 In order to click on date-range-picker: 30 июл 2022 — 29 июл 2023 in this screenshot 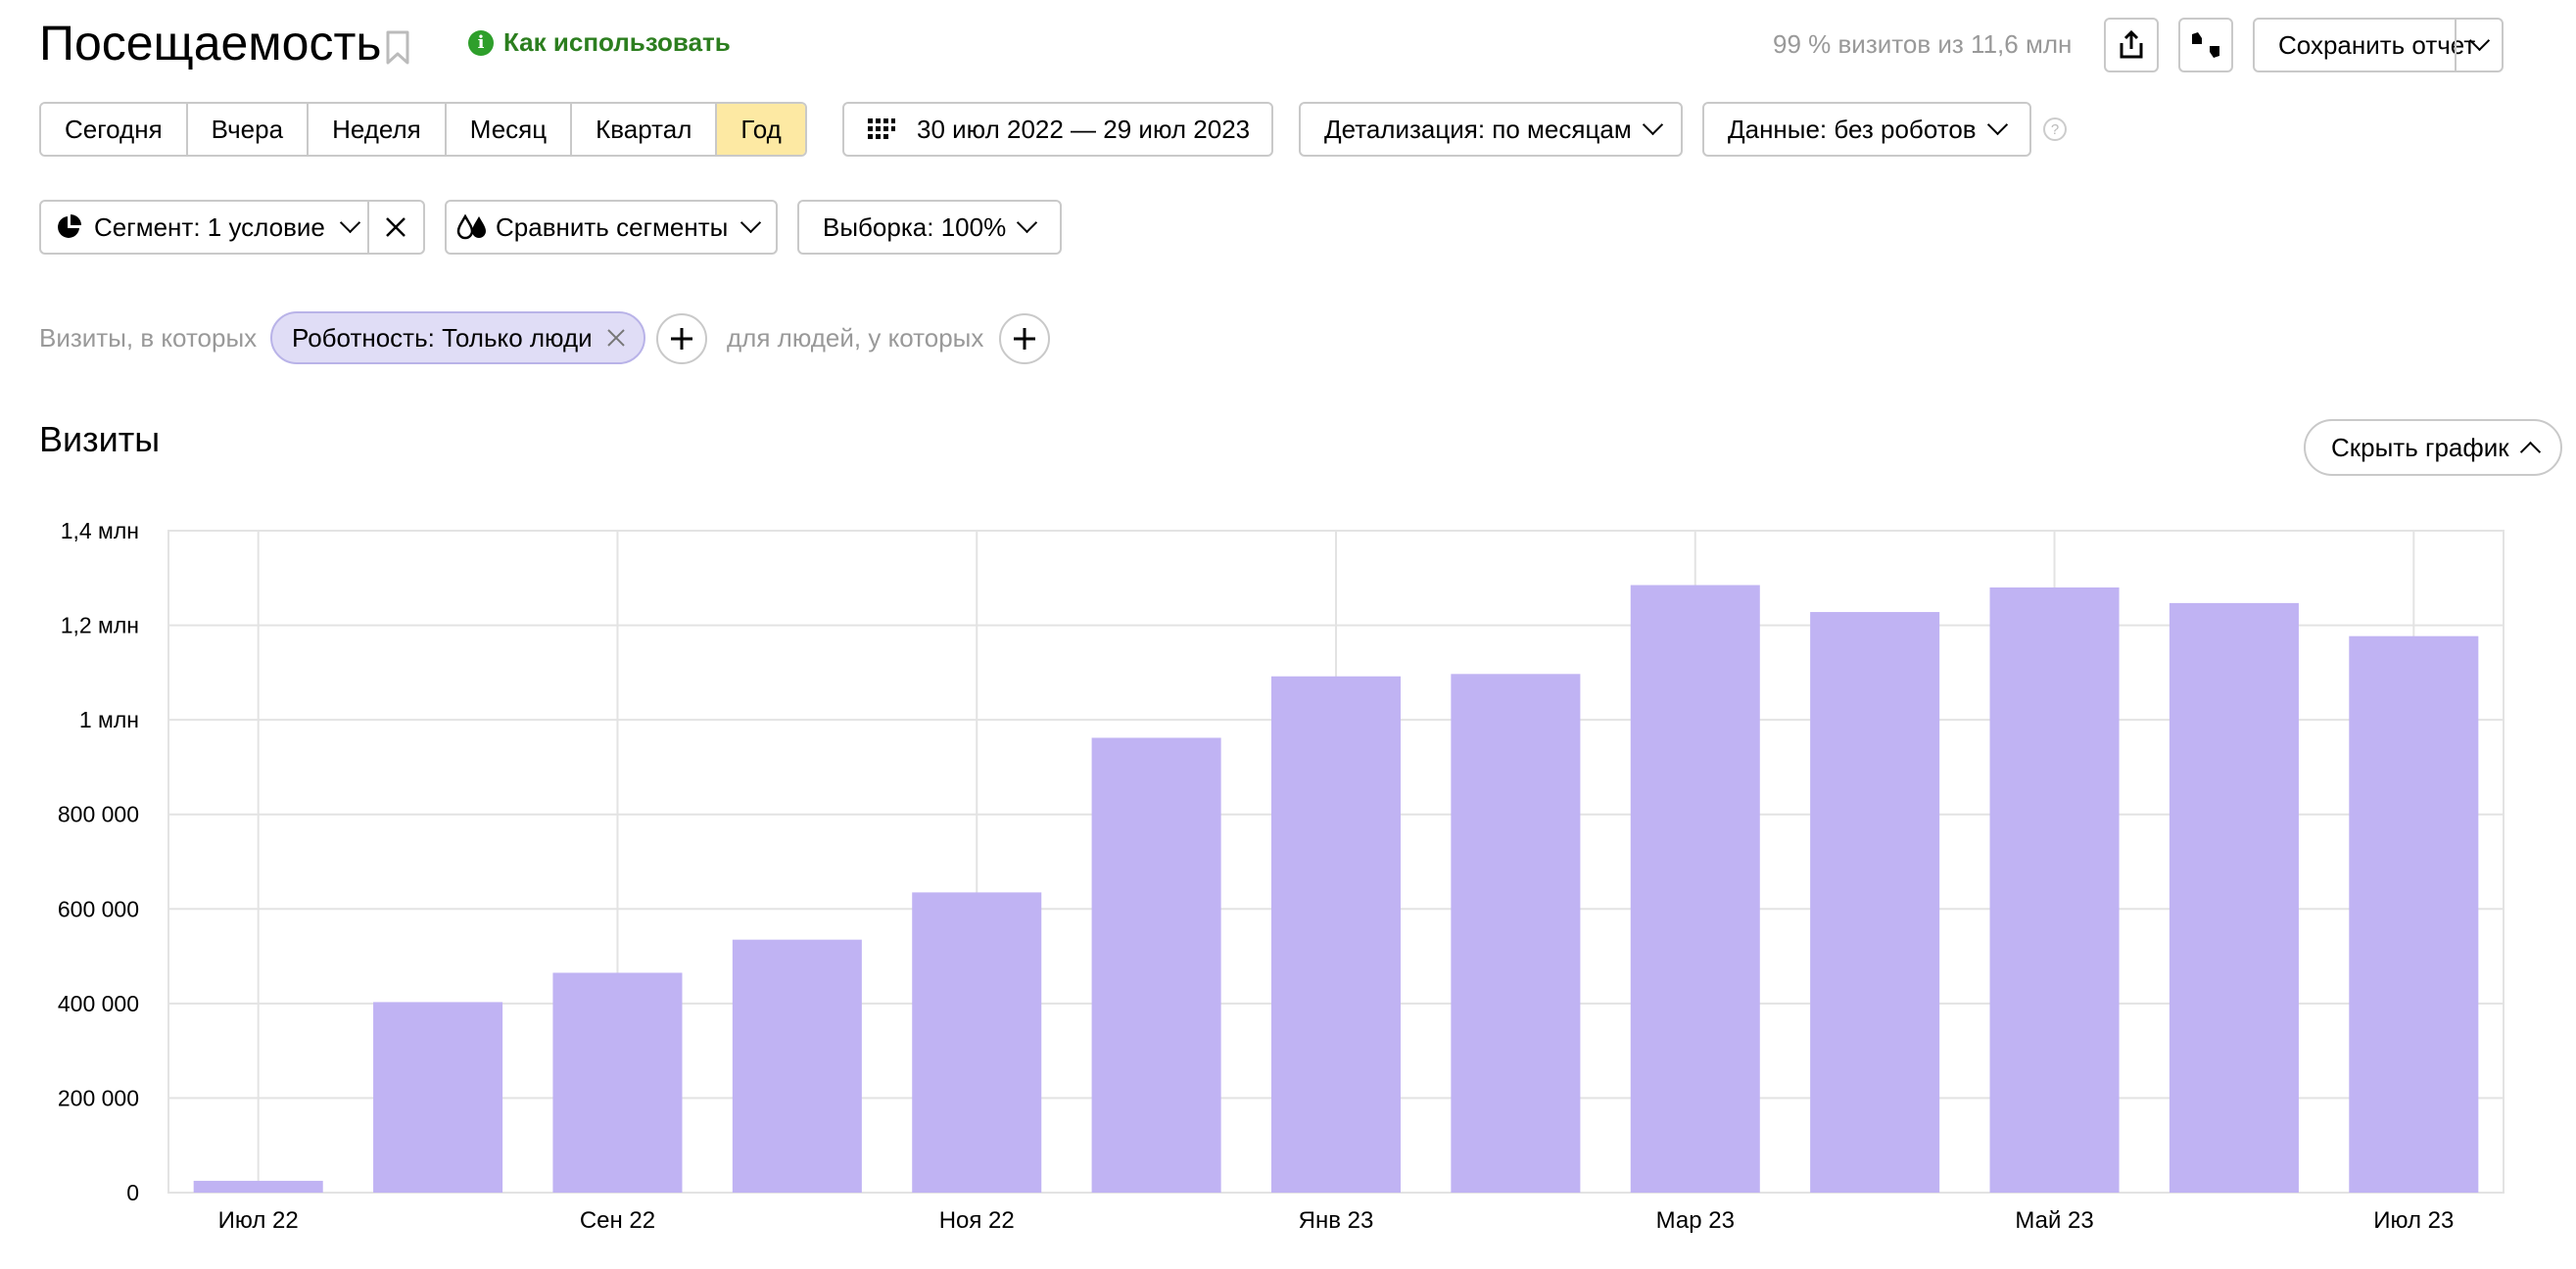, I will do `click(1058, 129)`.